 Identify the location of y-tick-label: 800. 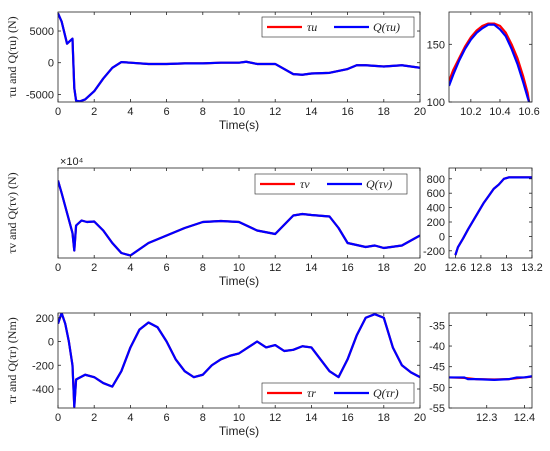
(436, 180).